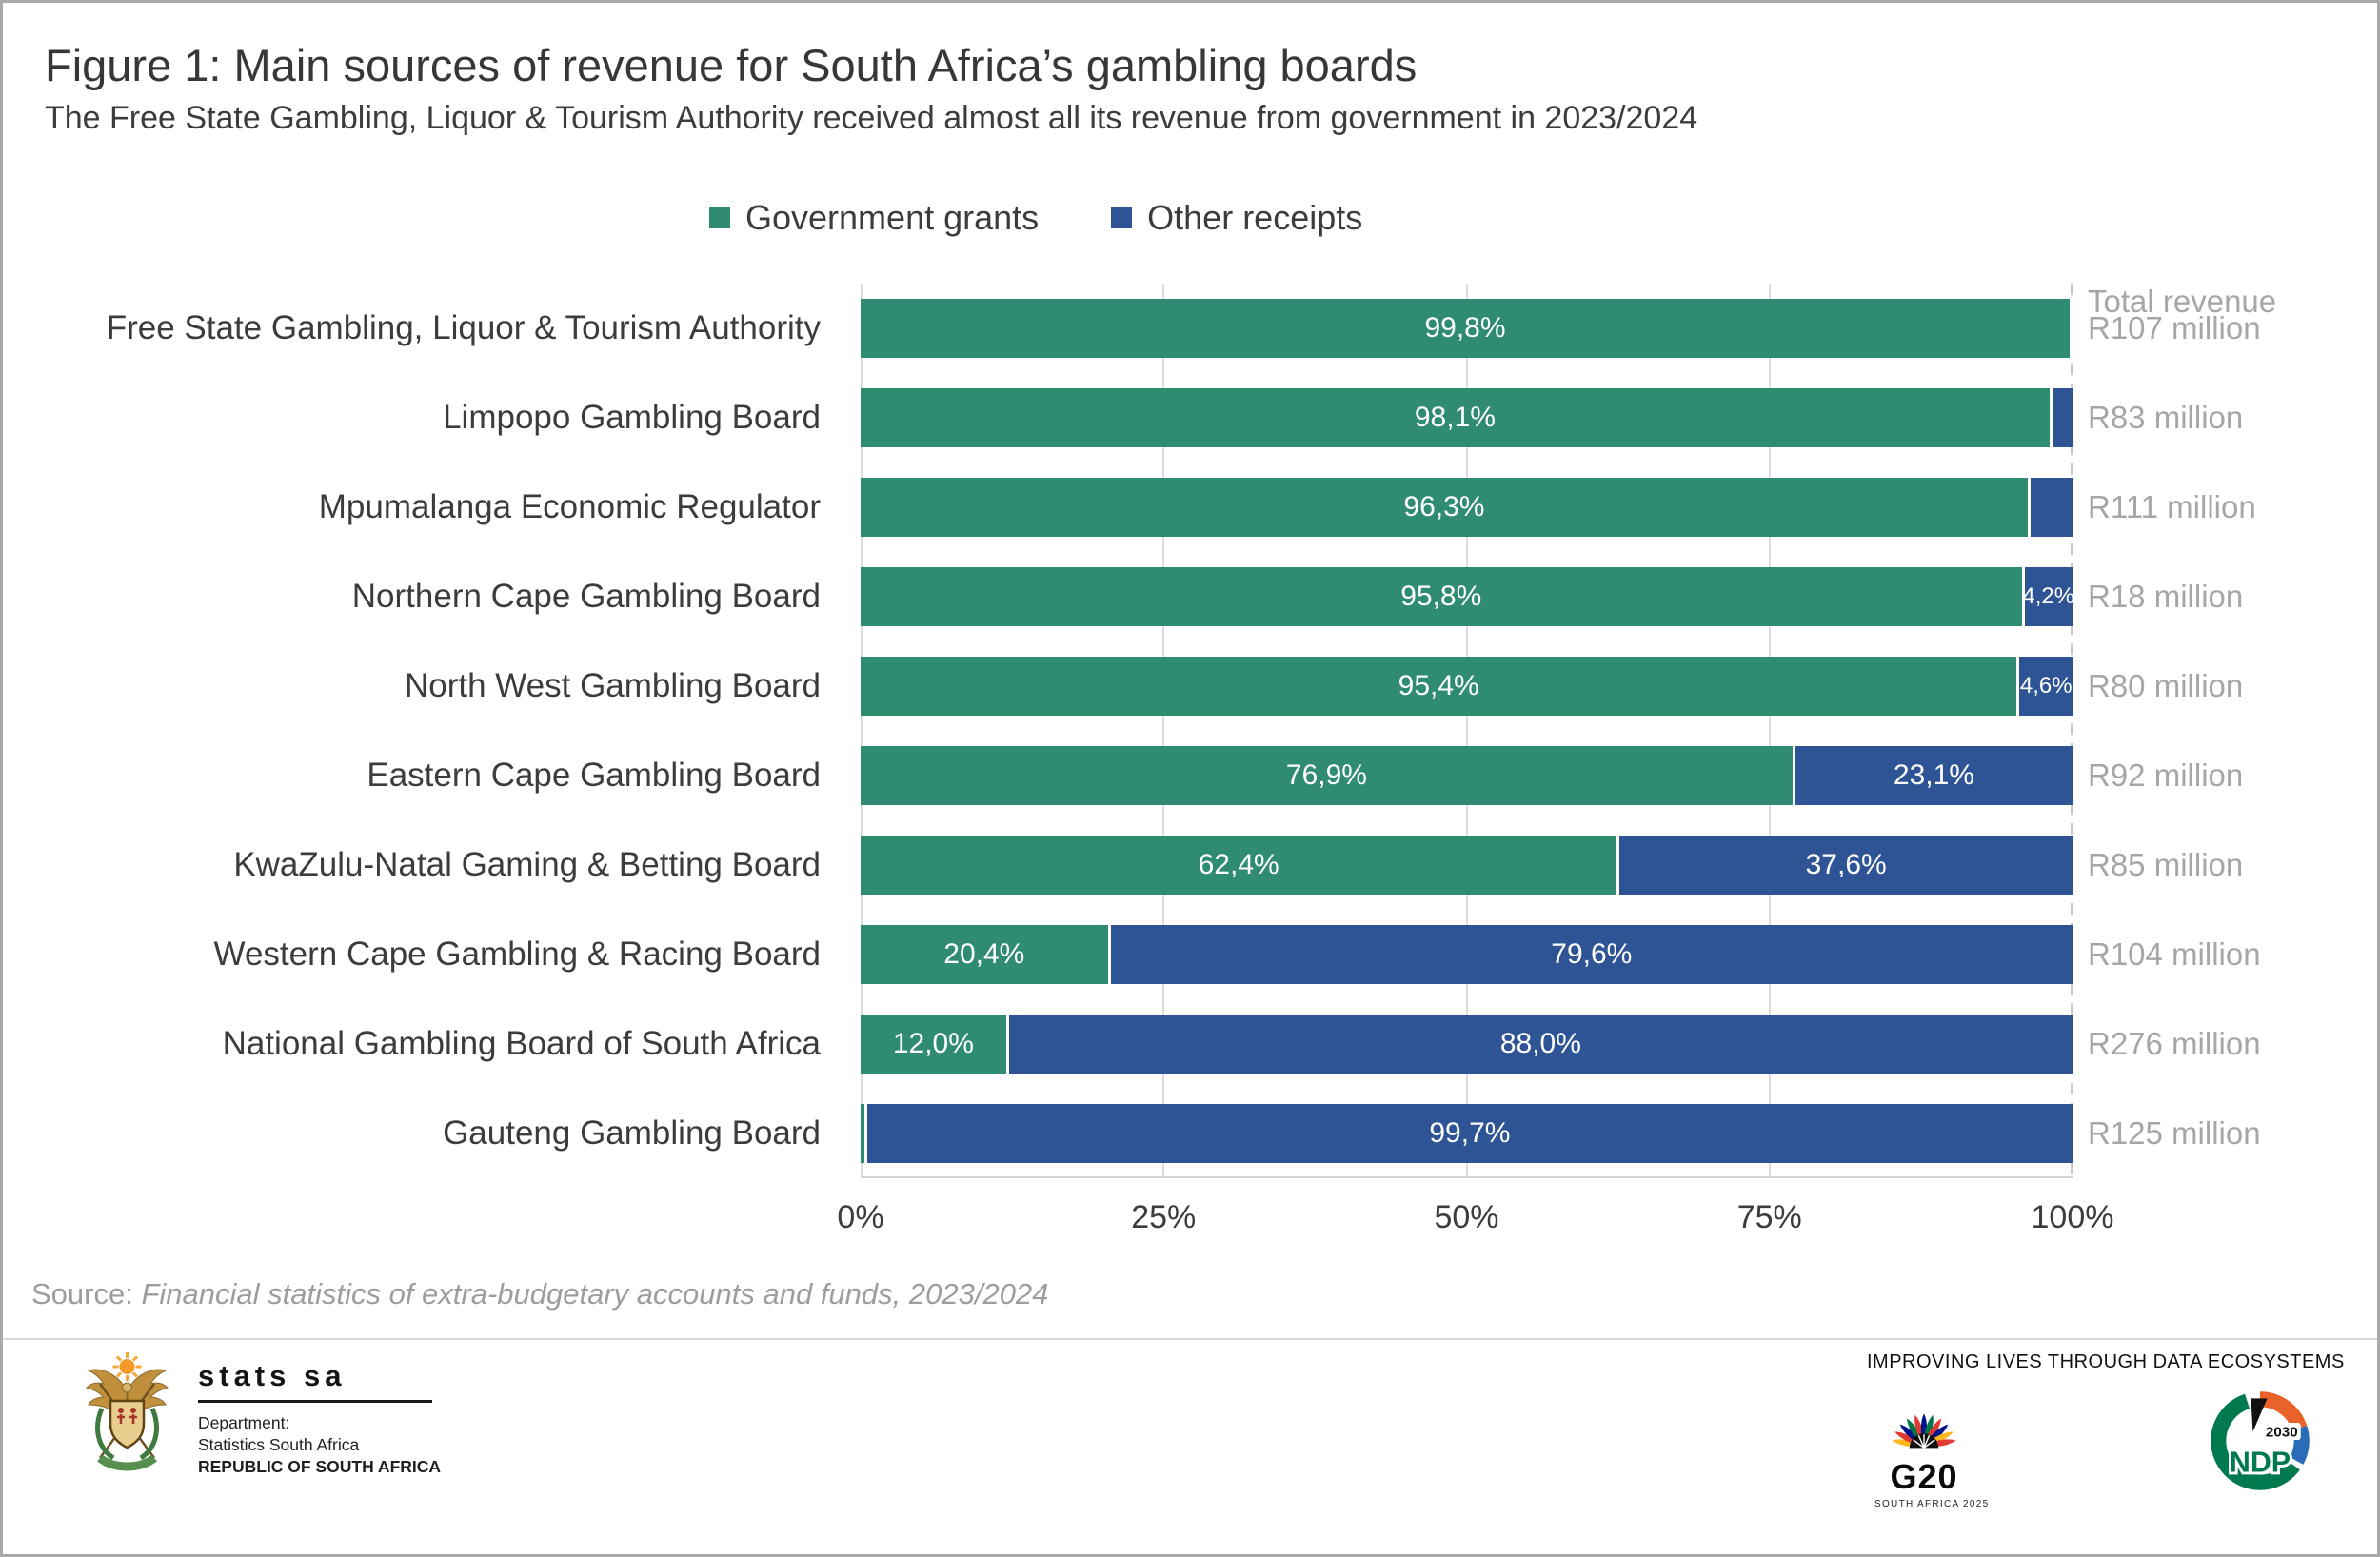 The image size is (2380, 1557). I want to click on category-label: Eastern Cape Gambling Board, so click(594, 775).